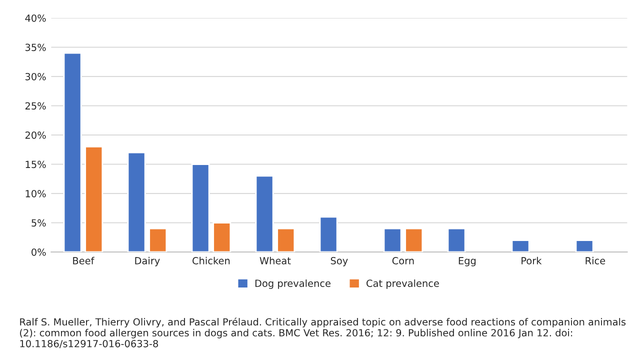 The width and height of the screenshot is (640, 360). What do you see at coordinates (39, 223) in the screenshot?
I see `y-tick-label: 5%` at bounding box center [39, 223].